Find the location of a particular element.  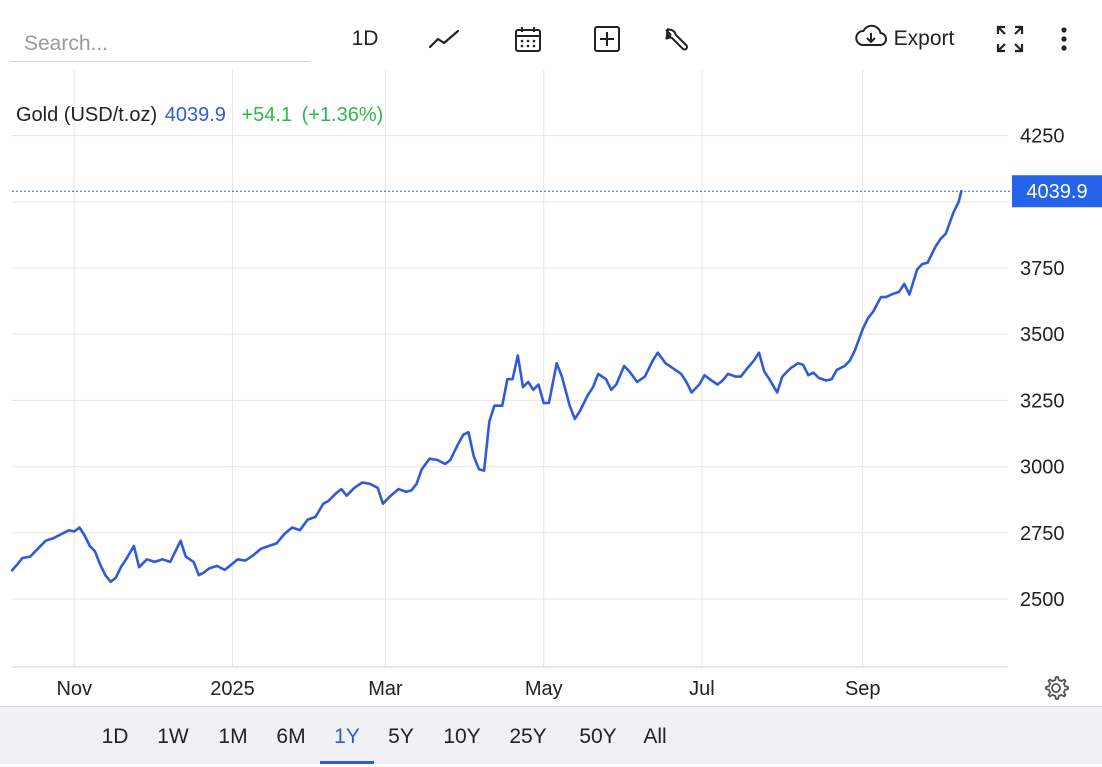

last-price-tag is located at coordinates (1057, 191).